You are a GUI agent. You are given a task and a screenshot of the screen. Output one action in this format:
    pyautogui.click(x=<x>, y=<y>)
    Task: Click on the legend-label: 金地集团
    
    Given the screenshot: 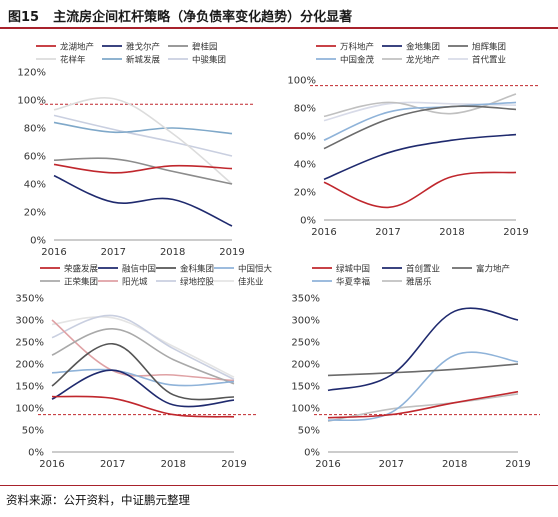 What is the action you would take?
    pyautogui.click(x=423, y=47)
    